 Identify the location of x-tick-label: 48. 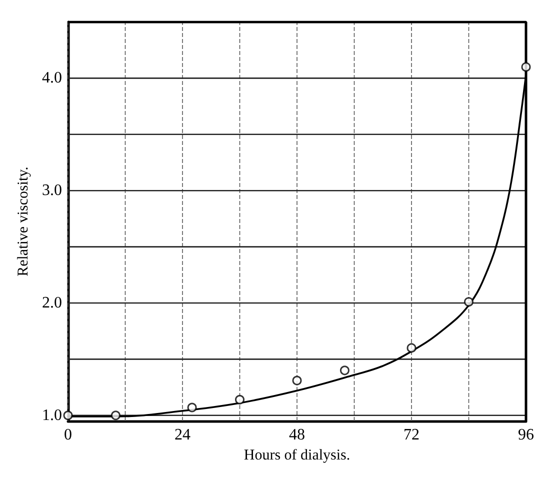
(297, 435).